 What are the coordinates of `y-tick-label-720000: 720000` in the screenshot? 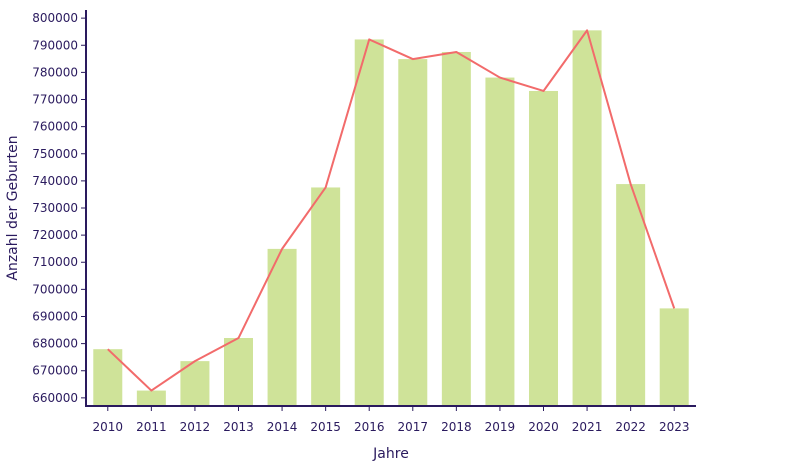 It's located at (55, 235).